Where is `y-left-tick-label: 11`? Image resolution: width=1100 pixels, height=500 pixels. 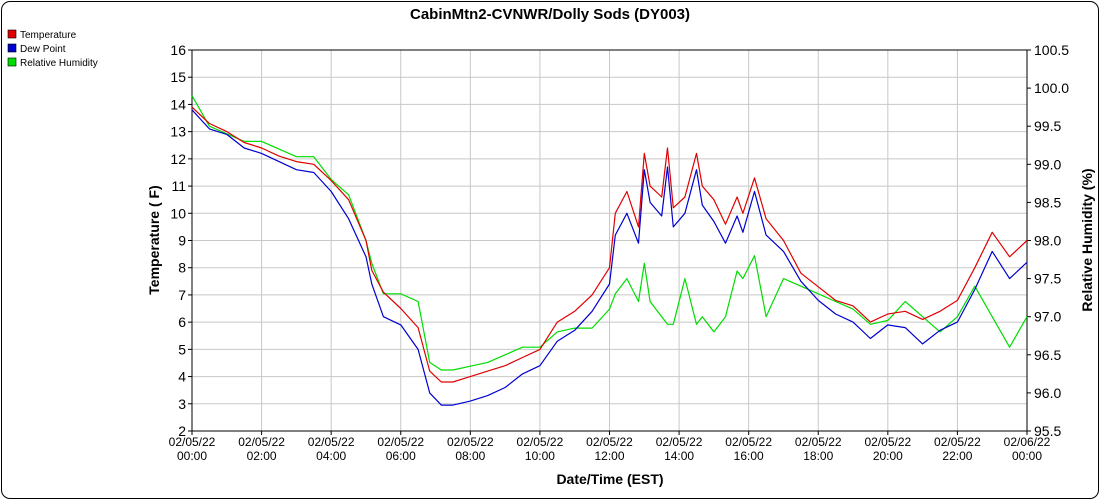 y-left-tick-label: 11 is located at coordinates (178, 186).